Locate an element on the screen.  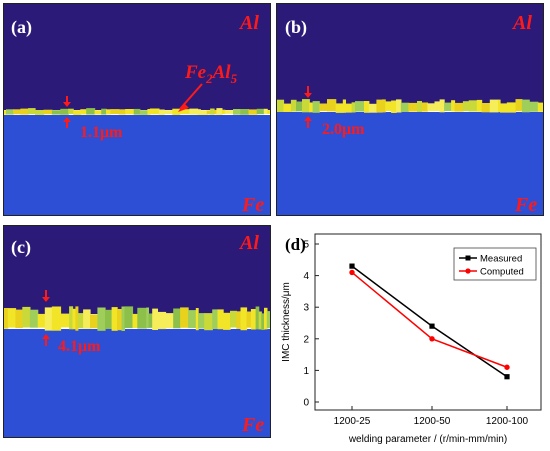
x-tick-label: 1200-50 is located at coordinates (432, 421).